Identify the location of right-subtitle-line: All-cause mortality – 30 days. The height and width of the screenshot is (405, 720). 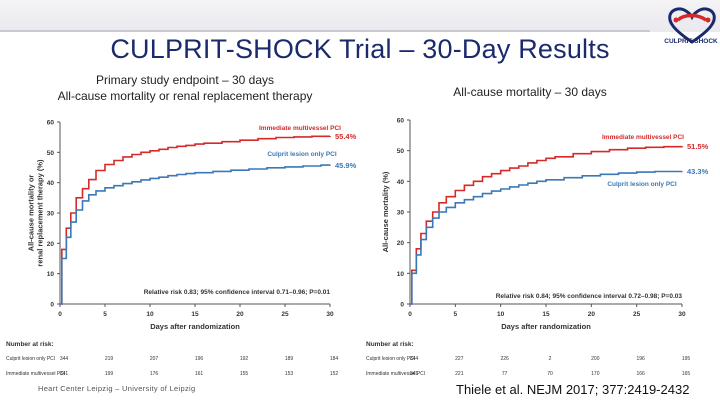
(530, 92).